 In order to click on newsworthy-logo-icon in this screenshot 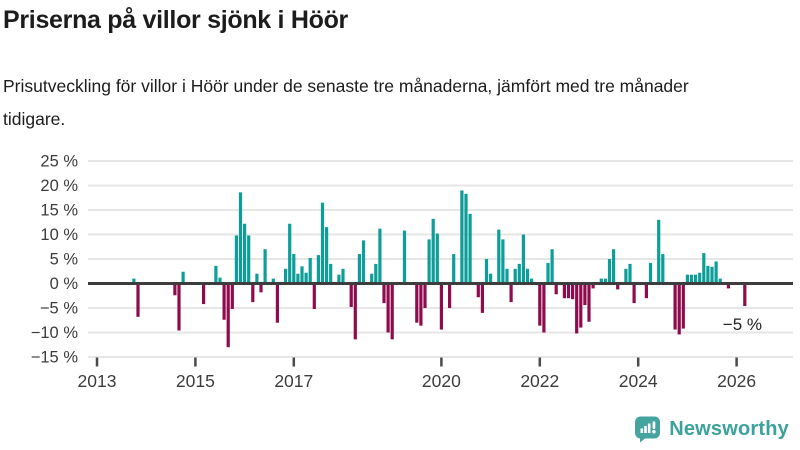, I will do `click(648, 429)`.